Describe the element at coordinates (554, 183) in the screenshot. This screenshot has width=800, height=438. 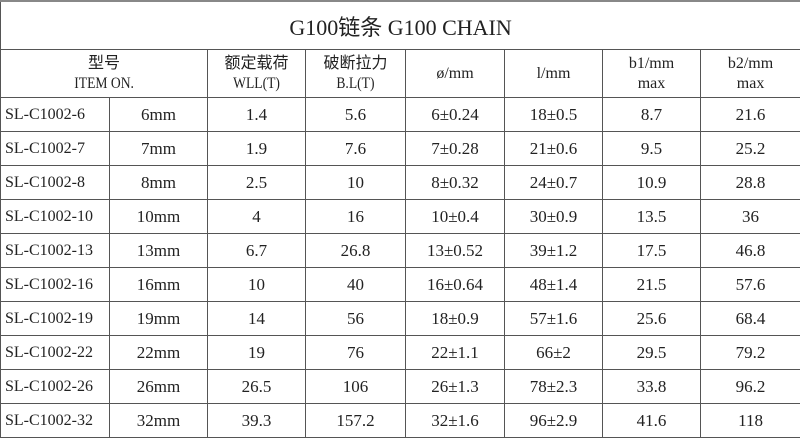
I see `cell-len: 24±0.7` at that location.